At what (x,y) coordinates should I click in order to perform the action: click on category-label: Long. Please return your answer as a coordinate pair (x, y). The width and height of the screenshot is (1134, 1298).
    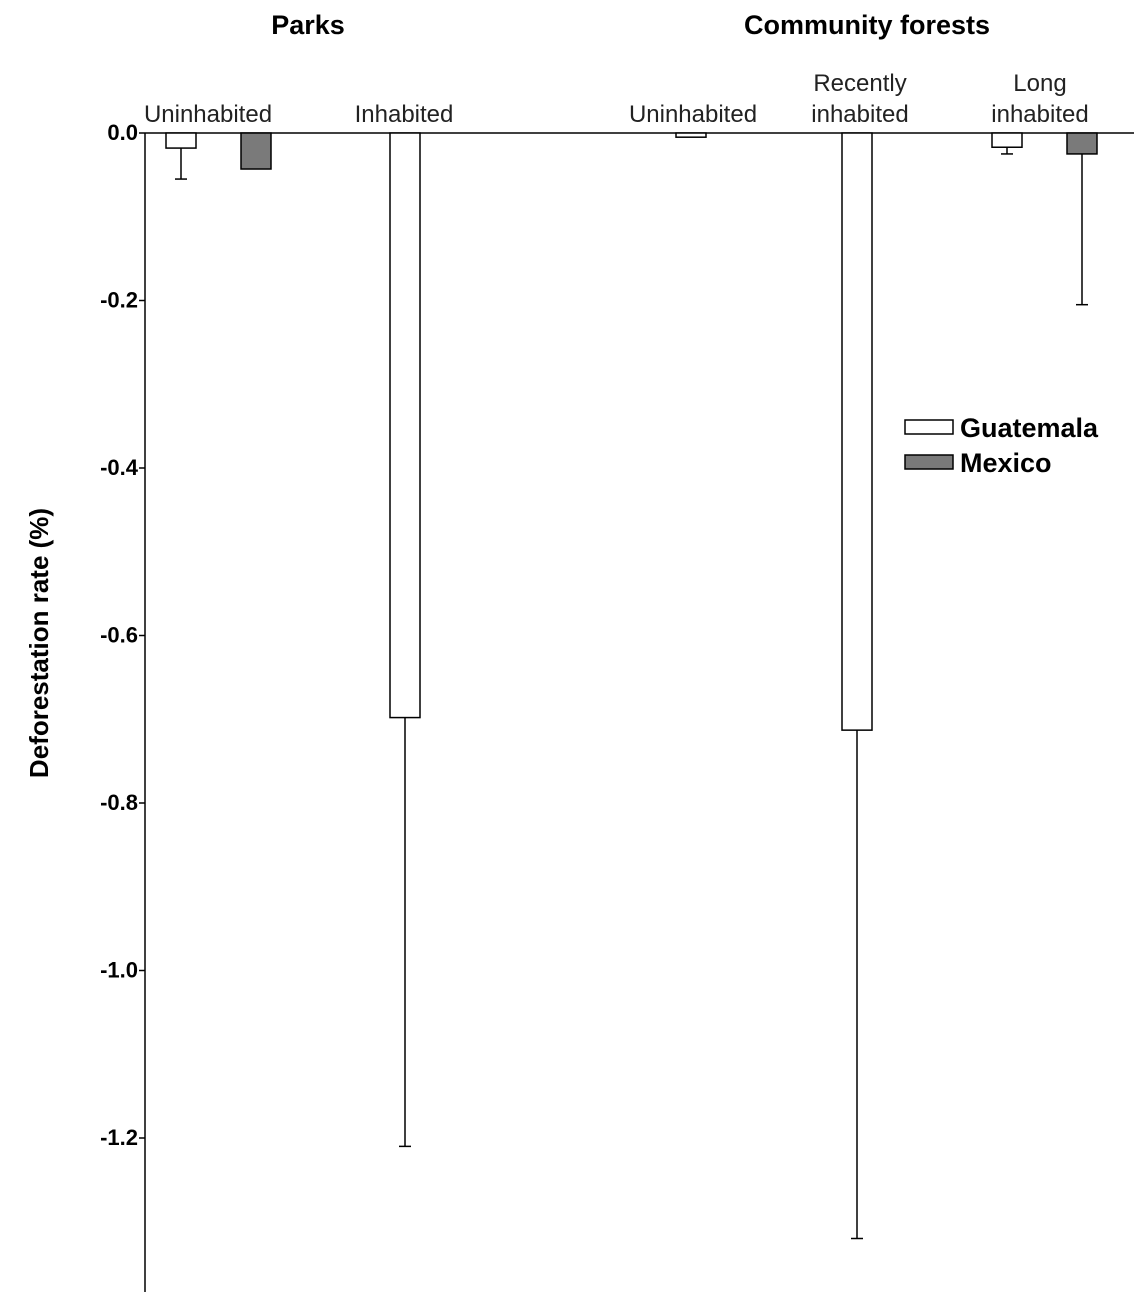
    Looking at the image, I should click on (1039, 83).